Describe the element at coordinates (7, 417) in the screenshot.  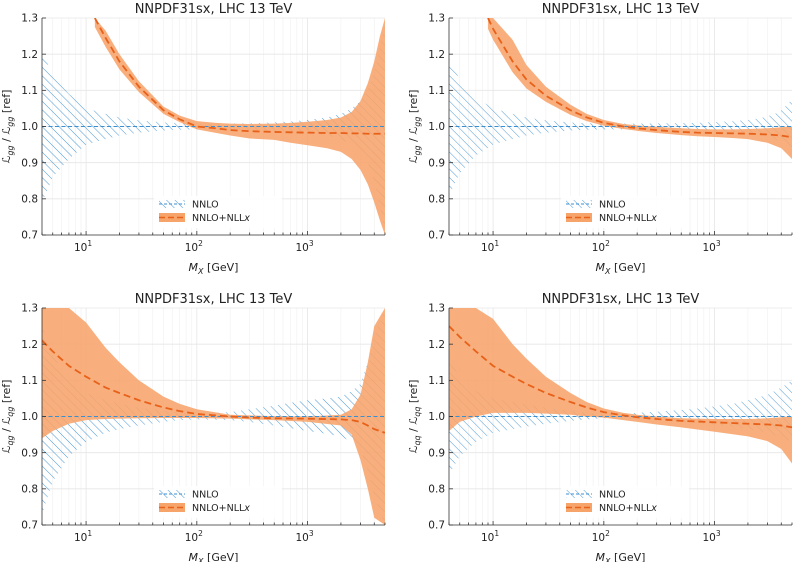
I see `y-axis-label: ℒqg / ℒqg [ref]` at that location.